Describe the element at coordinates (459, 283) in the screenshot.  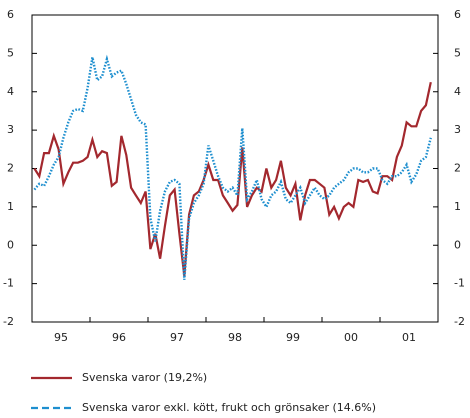
I see `y2-tick-label: -1` at that location.